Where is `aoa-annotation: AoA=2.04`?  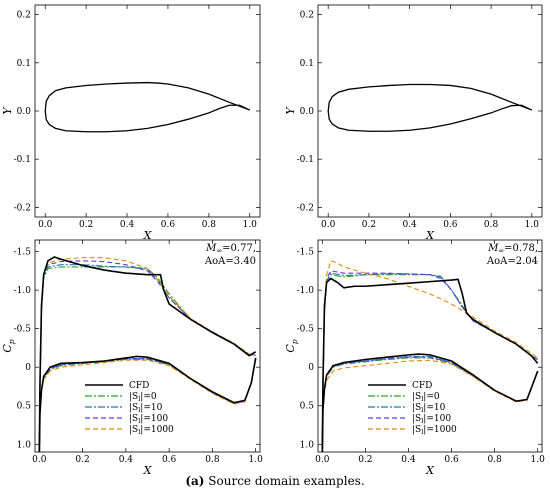
aoa-annotation: AoA=2.04 is located at coordinates (512, 261).